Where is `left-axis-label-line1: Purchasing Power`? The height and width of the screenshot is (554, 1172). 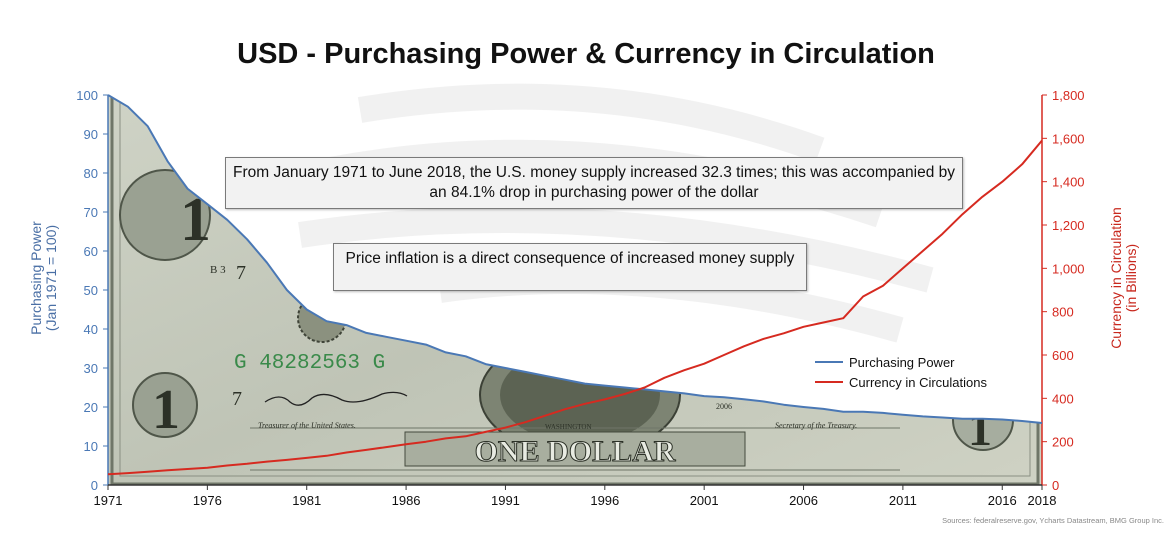
left-axis-label-line1: Purchasing Power is located at coordinates (36, 278).